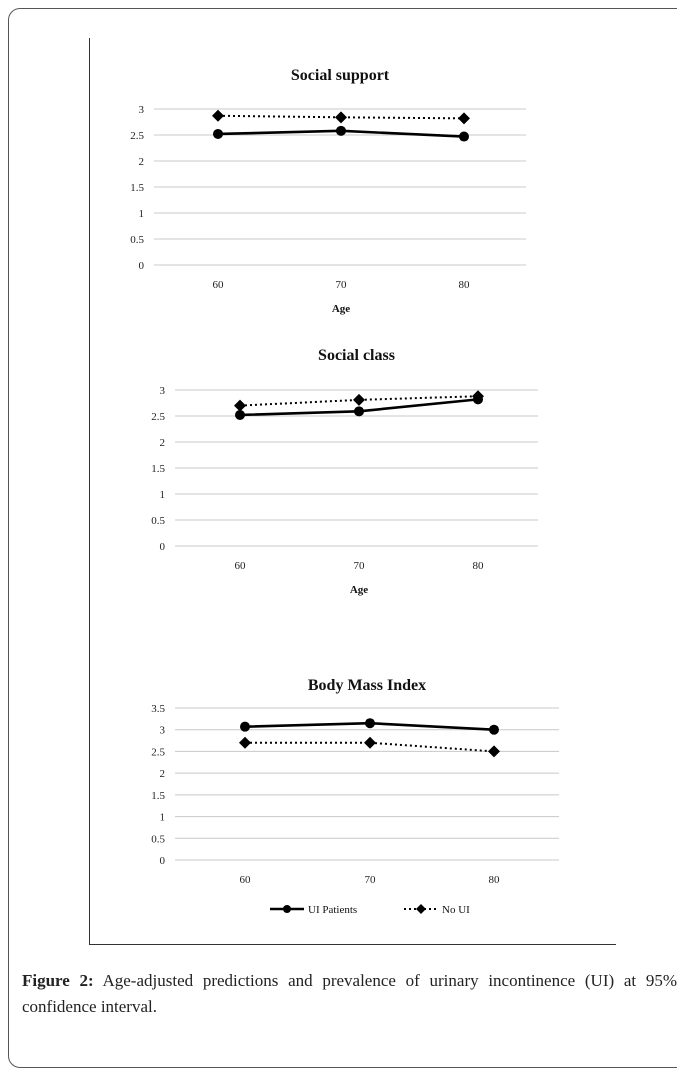  I want to click on y-tick-label: 3.5, so click(158, 709).